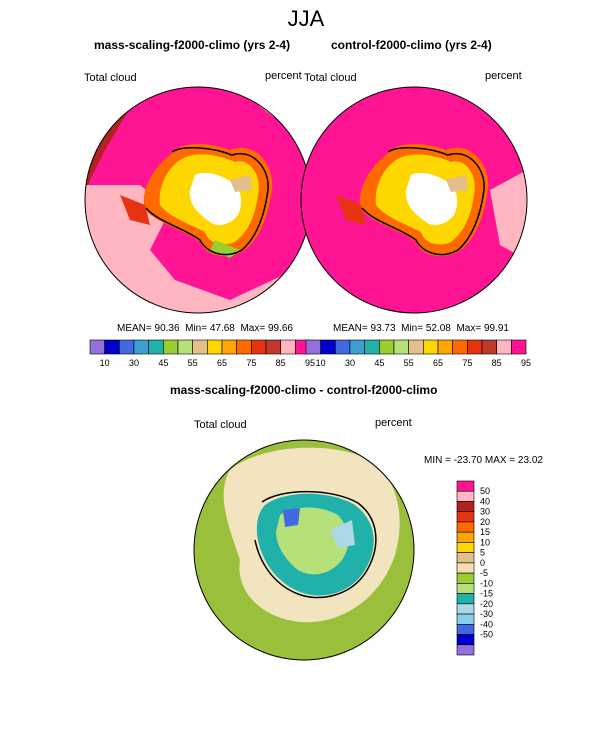 The height and width of the screenshot is (738, 612). Describe the element at coordinates (220, 425) in the screenshot. I see `panel-diff-variable: Total cloud` at that location.